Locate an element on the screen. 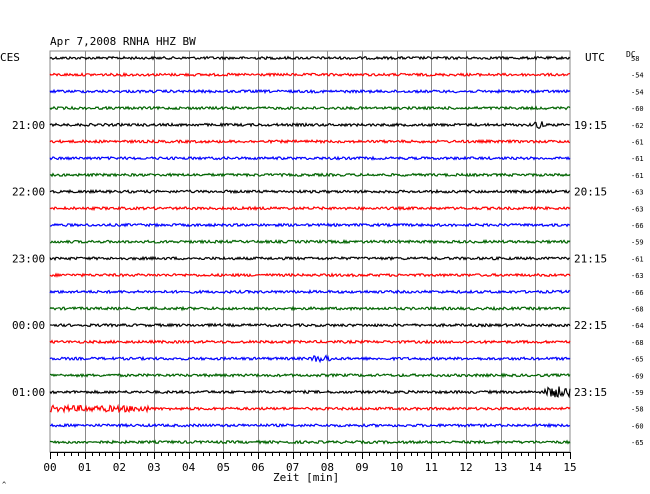 This screenshot has width=650, height=494. left-hour-label: 23:00 is located at coordinates (28, 258).